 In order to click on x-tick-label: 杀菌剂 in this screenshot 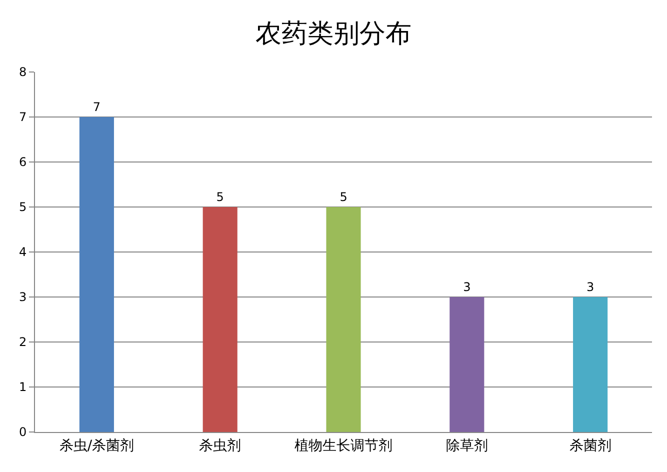, I will do `click(590, 446)`.